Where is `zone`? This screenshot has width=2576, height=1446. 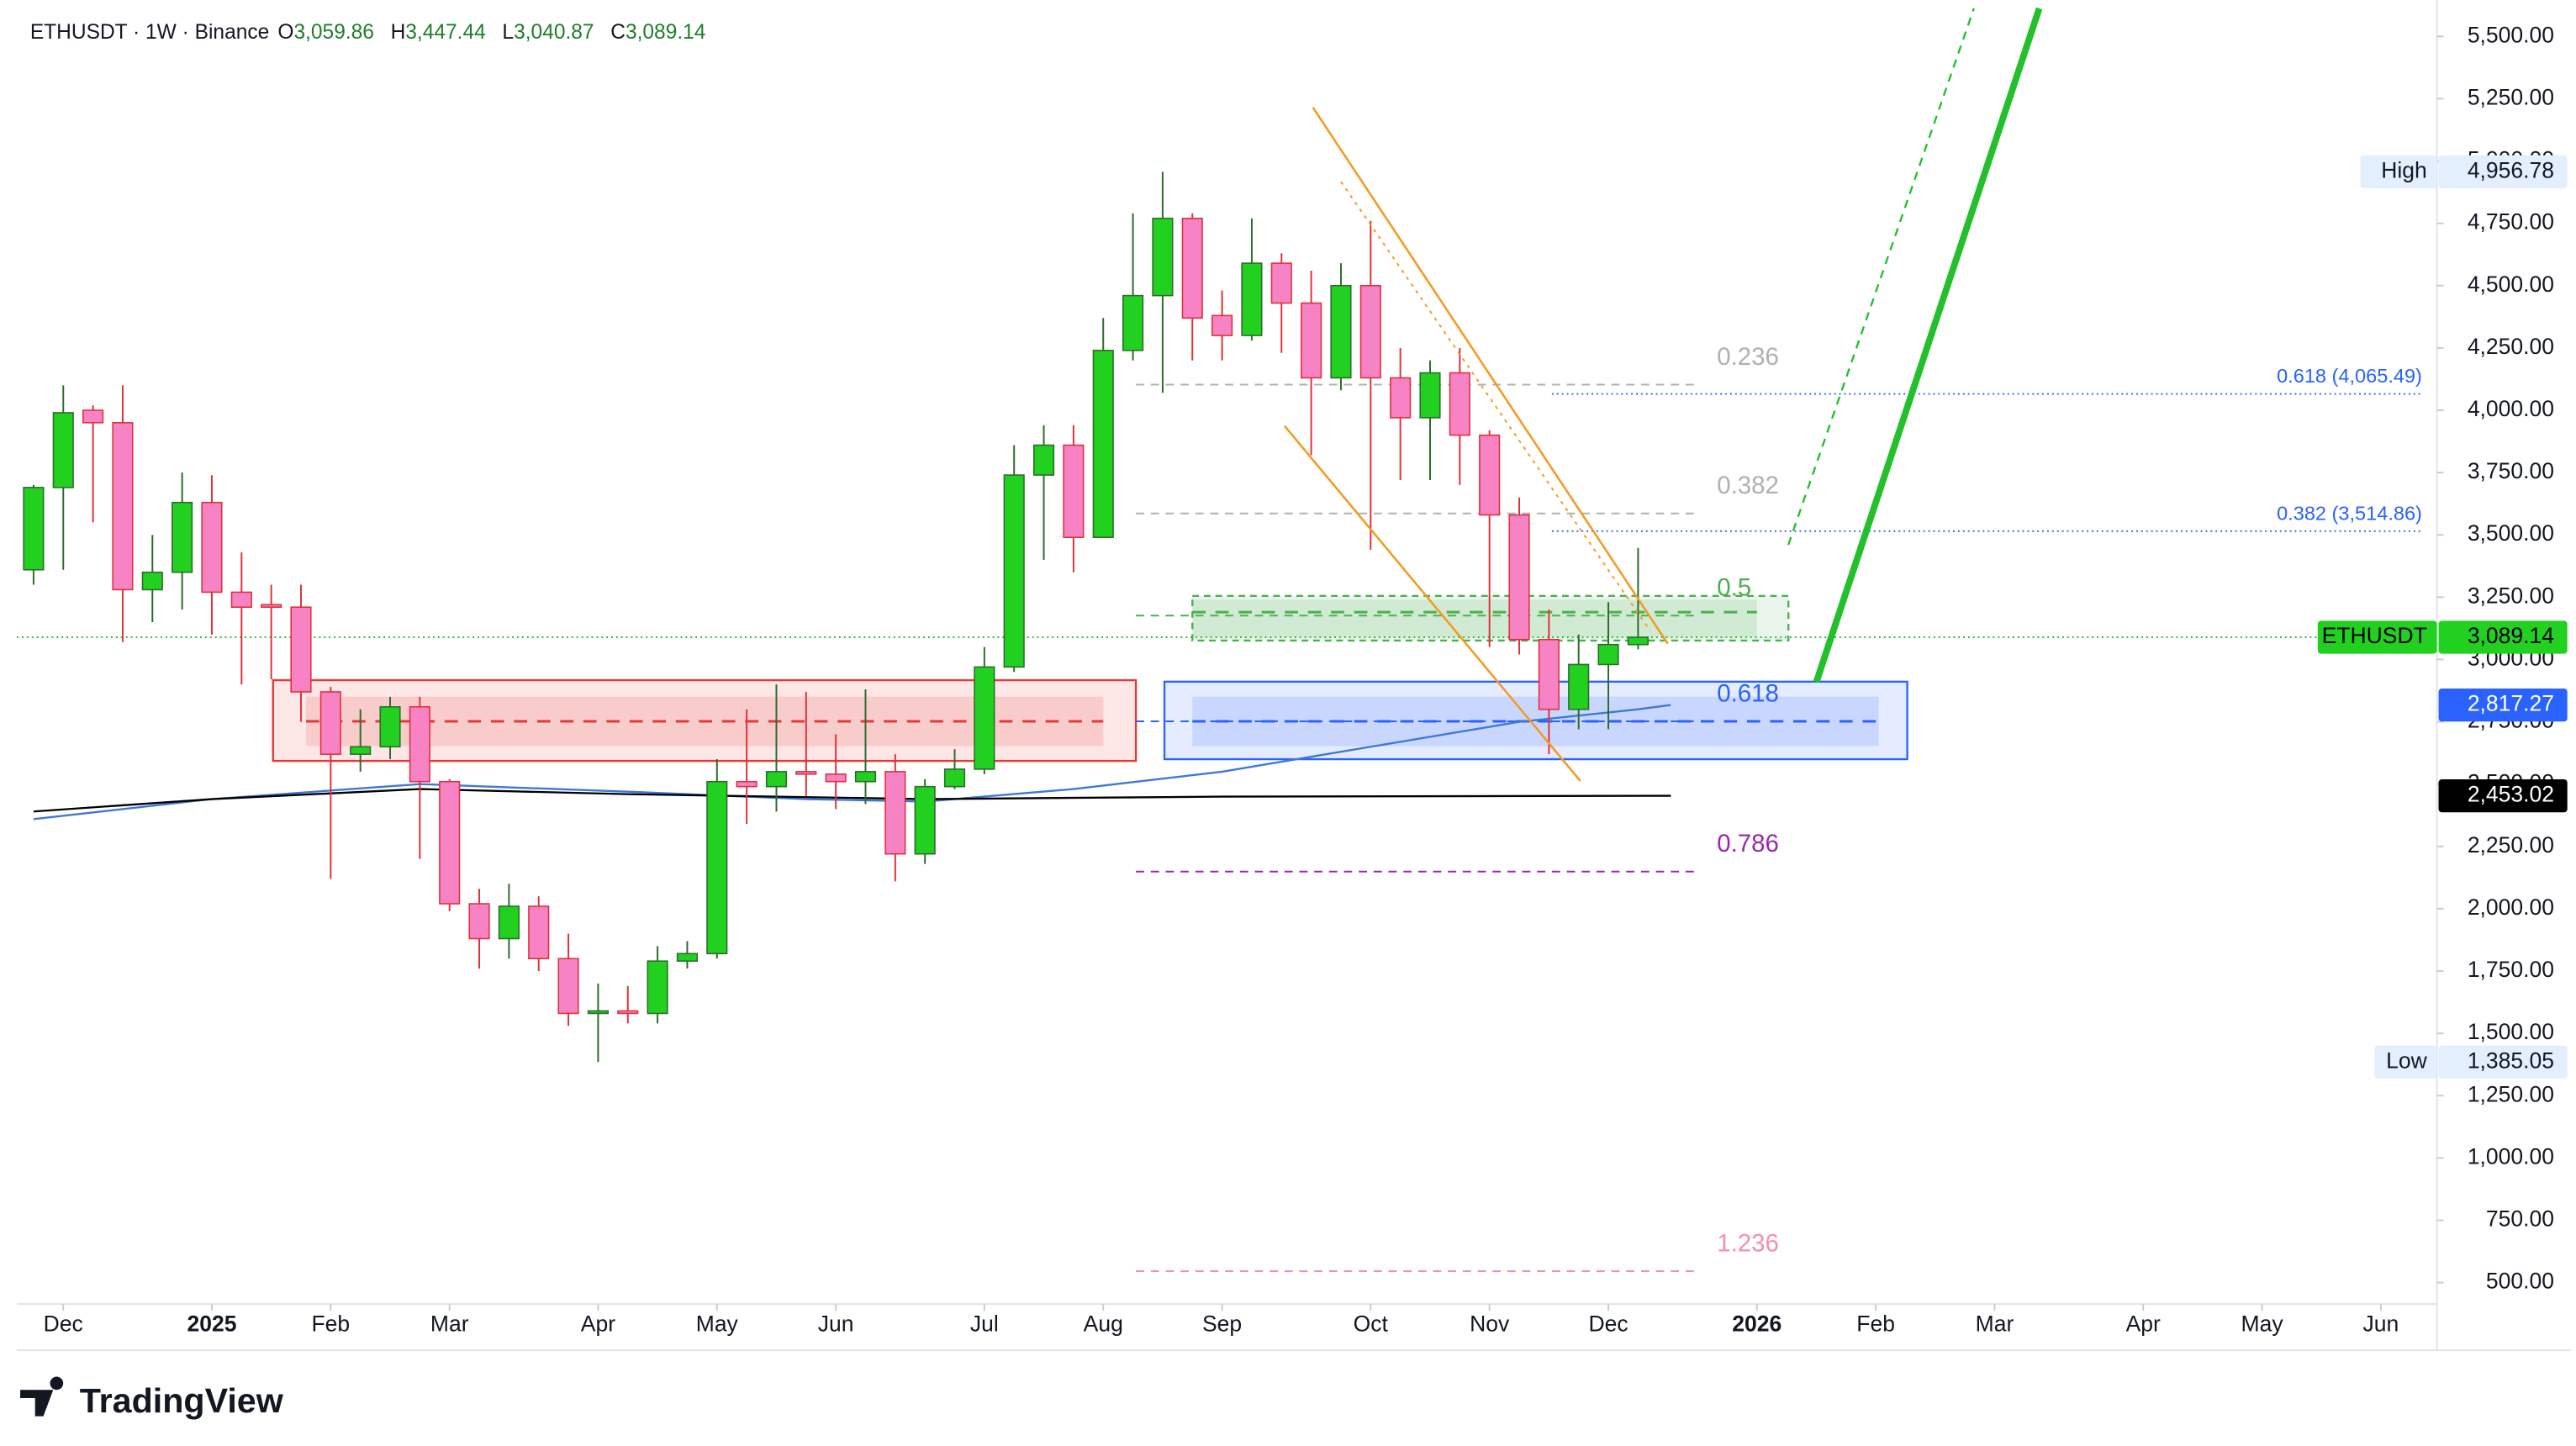 zone is located at coordinates (1490, 618).